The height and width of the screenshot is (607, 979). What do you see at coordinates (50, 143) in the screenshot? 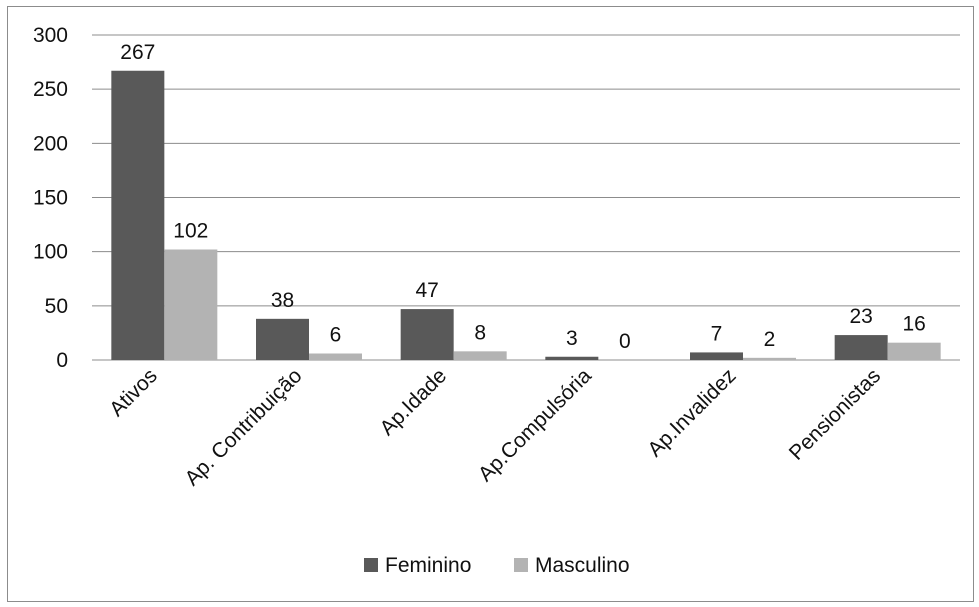
I see `y-tick-label: 200` at bounding box center [50, 143].